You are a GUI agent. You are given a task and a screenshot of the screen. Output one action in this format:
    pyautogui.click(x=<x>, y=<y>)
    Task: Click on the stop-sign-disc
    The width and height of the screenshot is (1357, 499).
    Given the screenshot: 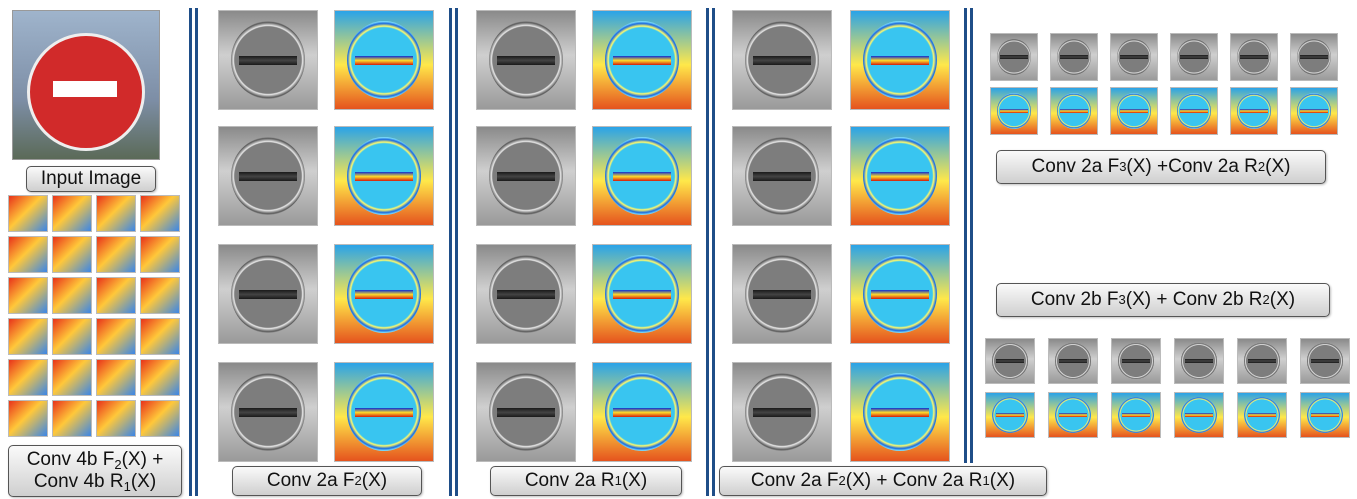 What is the action you would take?
    pyautogui.click(x=86, y=92)
    